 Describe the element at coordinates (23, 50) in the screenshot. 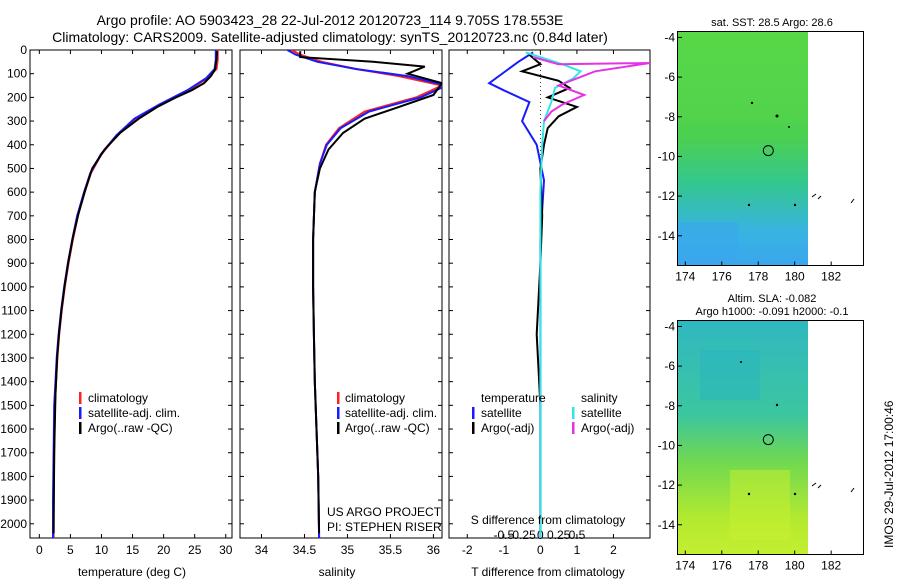

I see `y-tick-label: 0` at that location.